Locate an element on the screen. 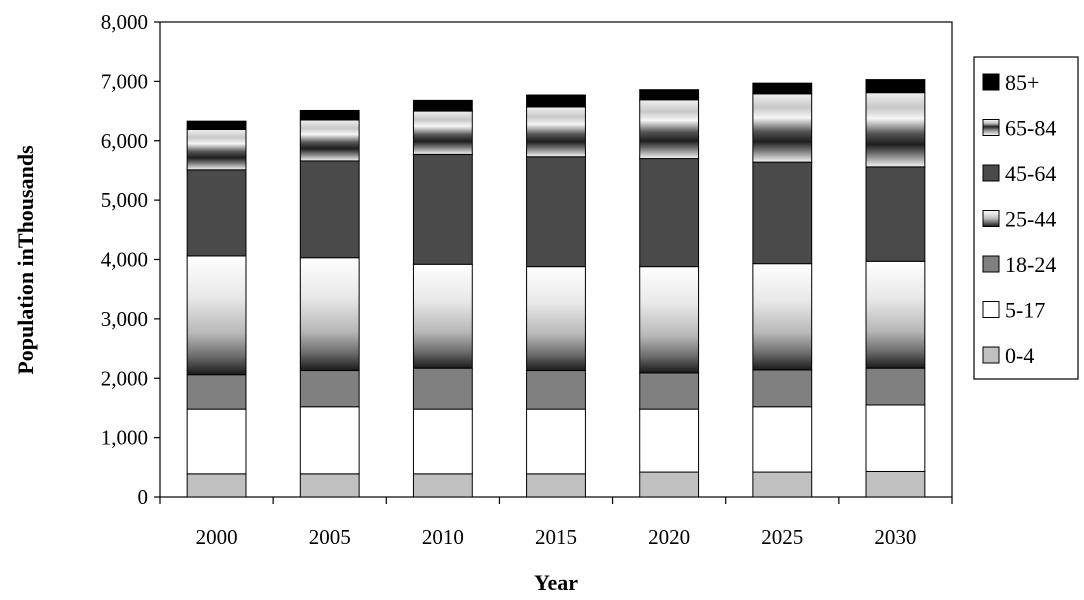  y-tick-label: 5,000 is located at coordinates (124, 200).